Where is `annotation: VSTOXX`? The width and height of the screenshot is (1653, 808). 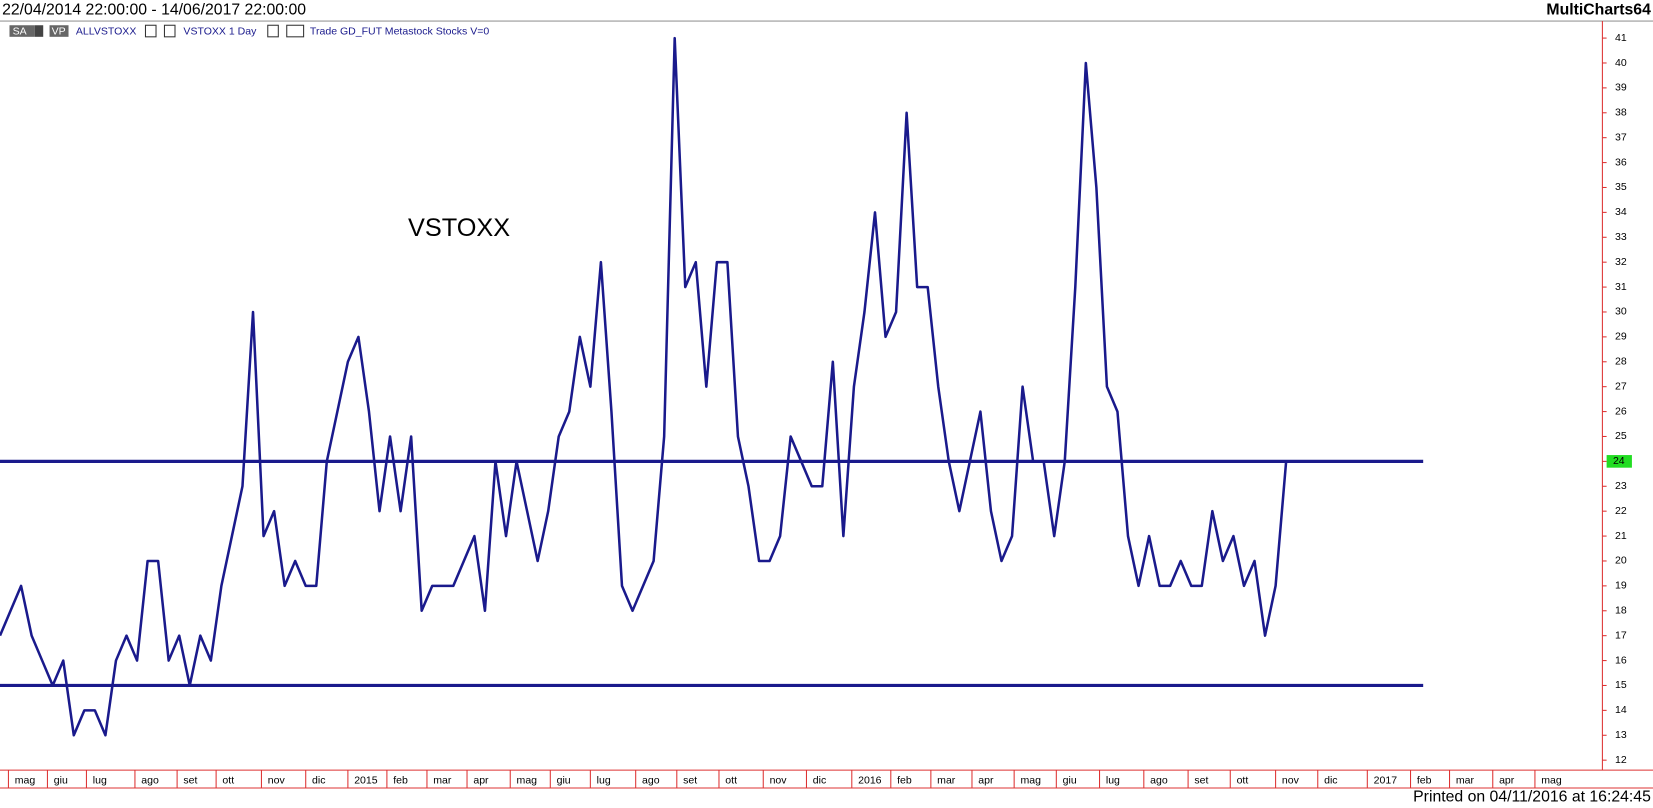 annotation: VSTOXX is located at coordinates (459, 228).